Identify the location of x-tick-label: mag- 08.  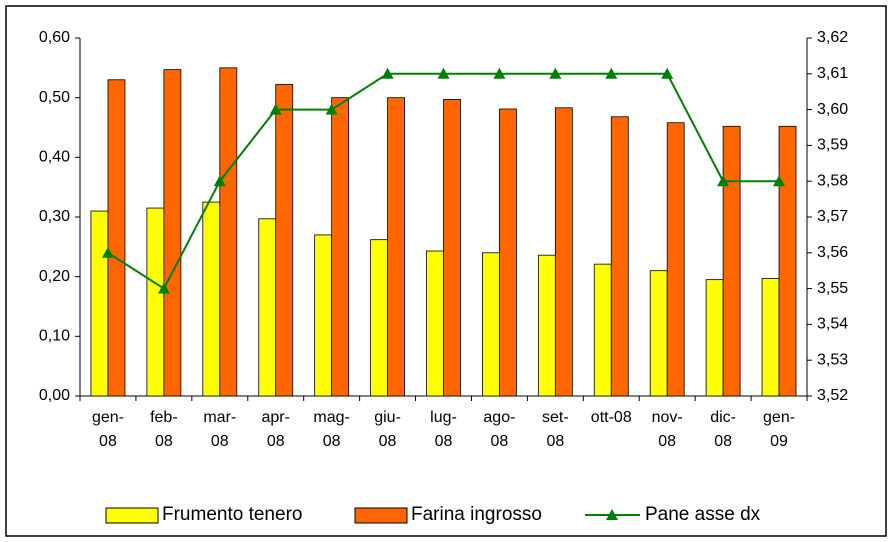
(331, 429).